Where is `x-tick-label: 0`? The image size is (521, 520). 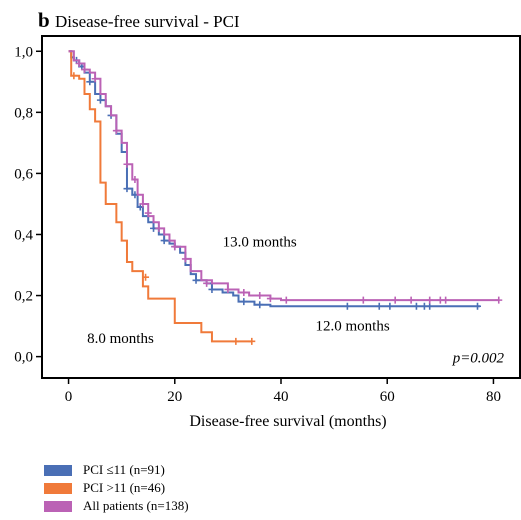 x-tick-label: 0 is located at coordinates (69, 397).